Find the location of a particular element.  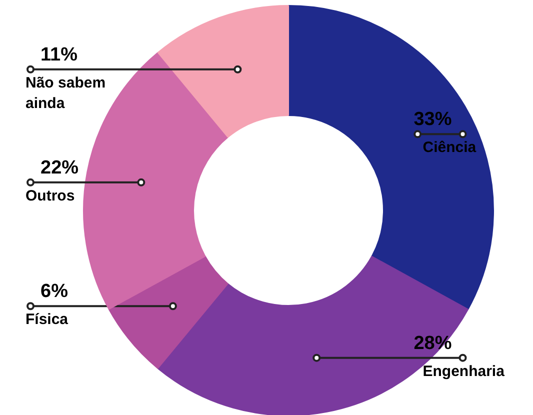

data-label: 11% is located at coordinates (59, 55).